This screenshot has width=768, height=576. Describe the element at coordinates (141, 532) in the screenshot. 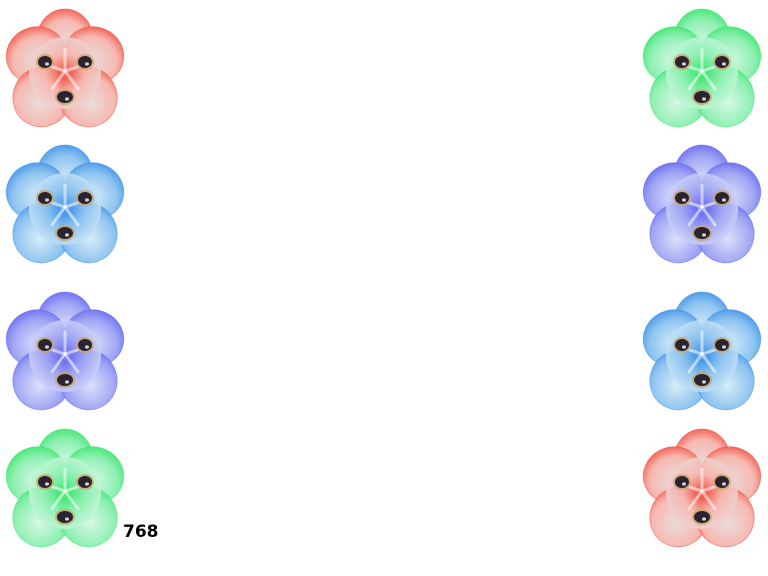

I see `score-counter: 768` at that location.